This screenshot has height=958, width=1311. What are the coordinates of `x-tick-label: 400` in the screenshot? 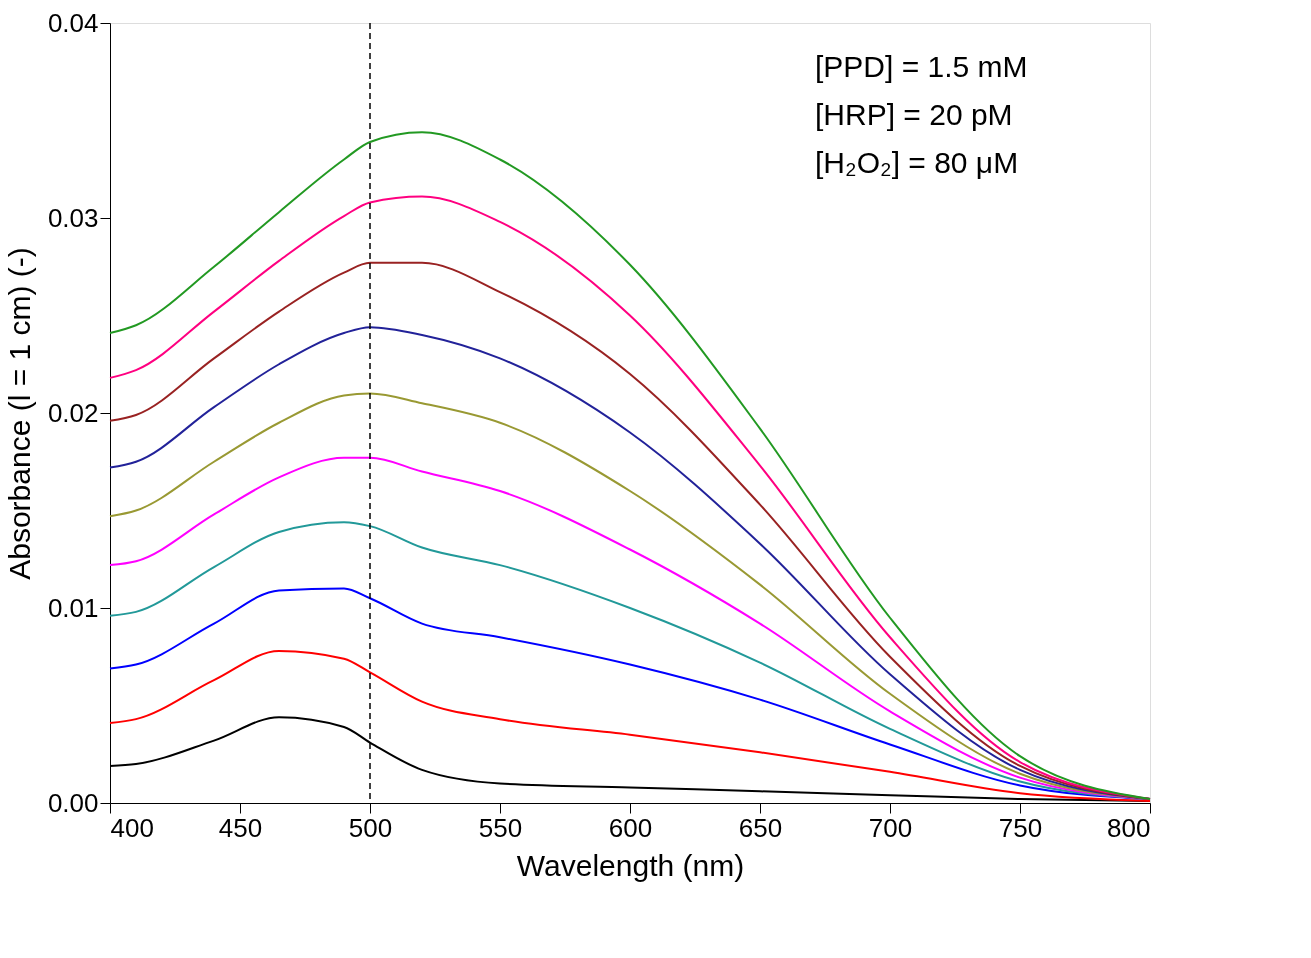 It's located at (132, 827).